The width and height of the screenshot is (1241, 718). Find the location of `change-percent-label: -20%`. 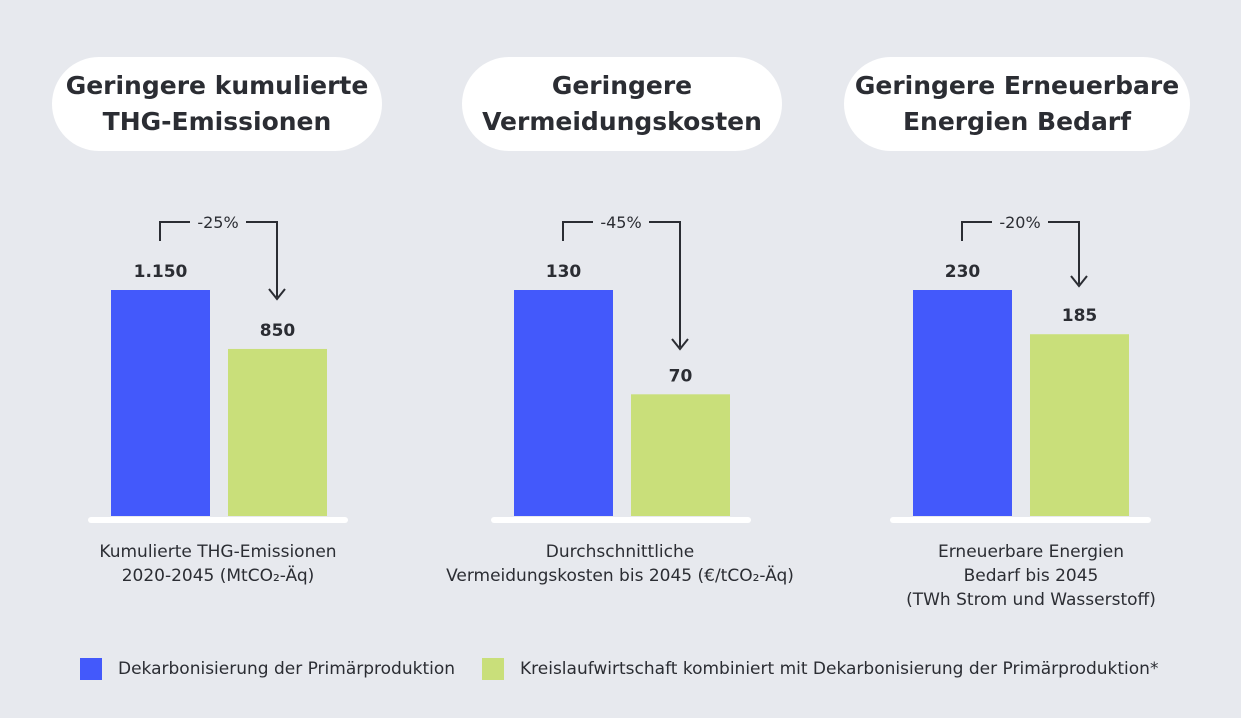

change-percent-label: -20% is located at coordinates (1019, 222).